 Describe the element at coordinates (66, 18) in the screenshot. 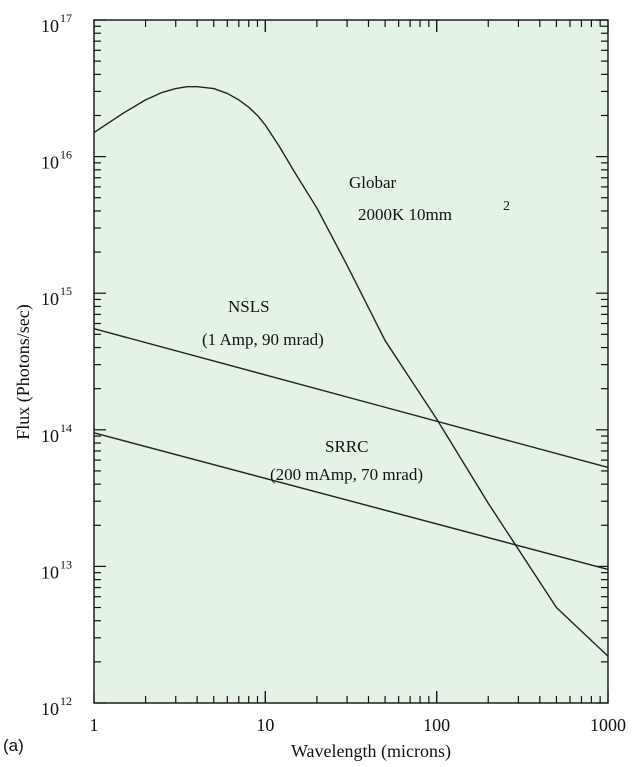

I see `y-tick-label-exponent: 17` at that location.